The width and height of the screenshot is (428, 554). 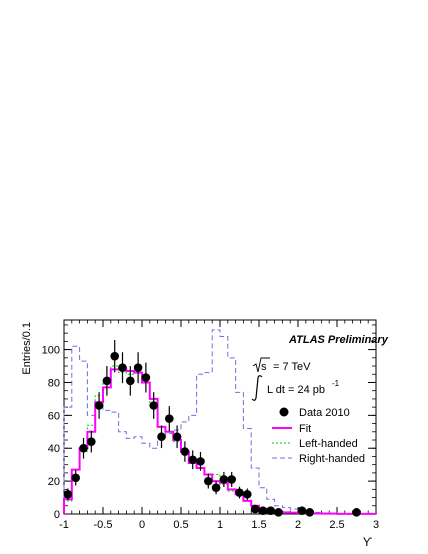 I want to click on legend-data-label: Data 2010, so click(x=324, y=413).